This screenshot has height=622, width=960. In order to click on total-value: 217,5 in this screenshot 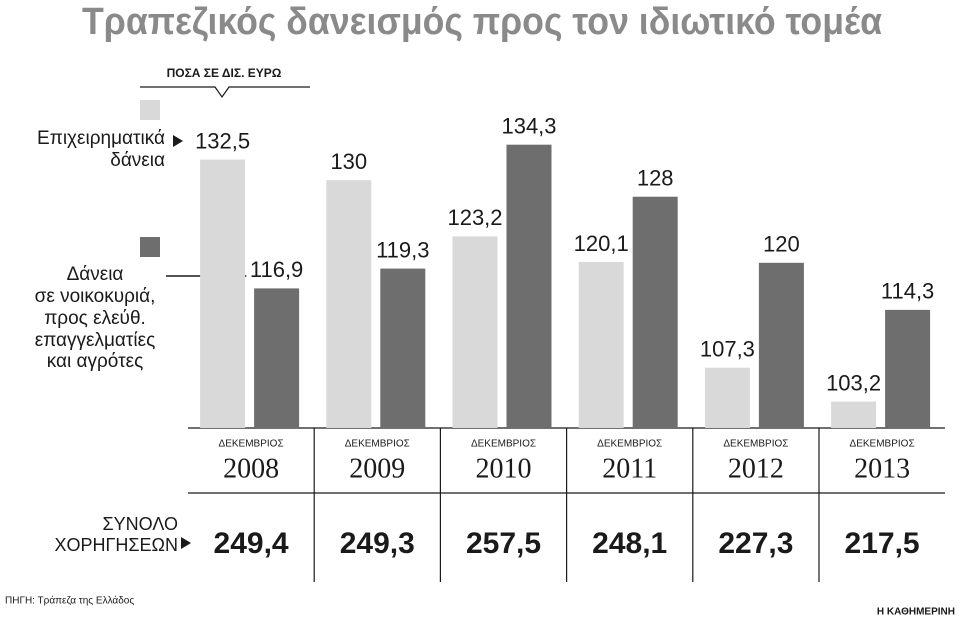, I will do `click(882, 543)`.